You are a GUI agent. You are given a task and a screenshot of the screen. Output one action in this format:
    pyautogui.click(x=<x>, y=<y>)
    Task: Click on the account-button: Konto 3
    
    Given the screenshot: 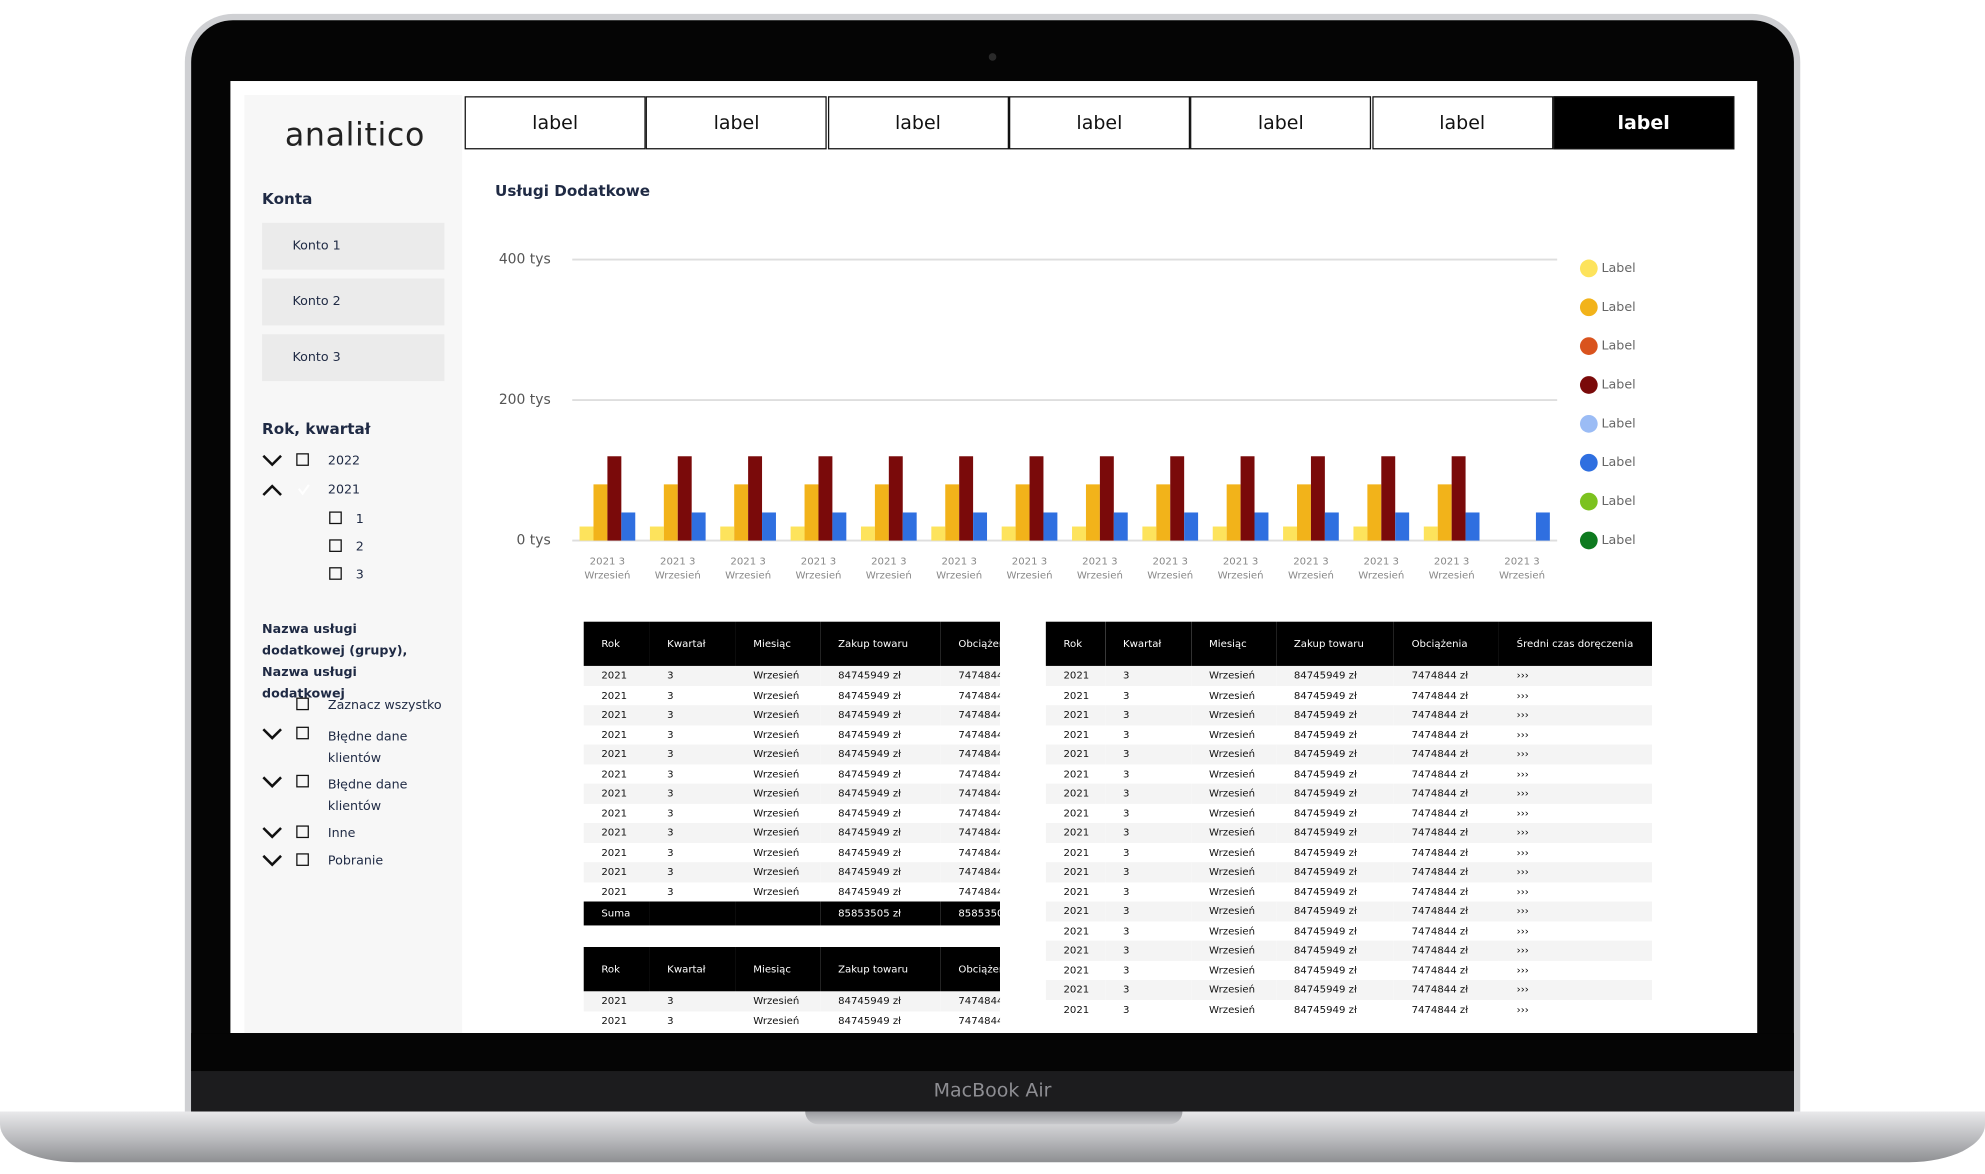 What is the action you would take?
    pyautogui.click(x=353, y=358)
    